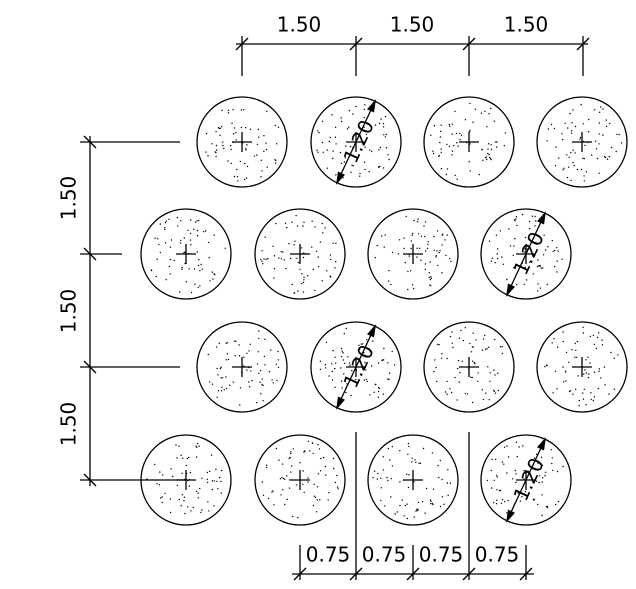  I want to click on pile, so click(582, 367).